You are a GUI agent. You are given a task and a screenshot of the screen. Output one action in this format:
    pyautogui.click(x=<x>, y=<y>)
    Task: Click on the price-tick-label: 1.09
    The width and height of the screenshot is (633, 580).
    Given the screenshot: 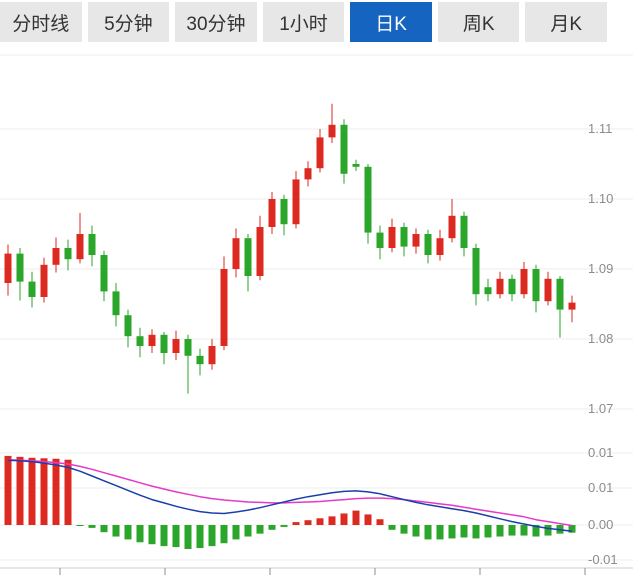 What is the action you would take?
    pyautogui.click(x=600, y=268)
    